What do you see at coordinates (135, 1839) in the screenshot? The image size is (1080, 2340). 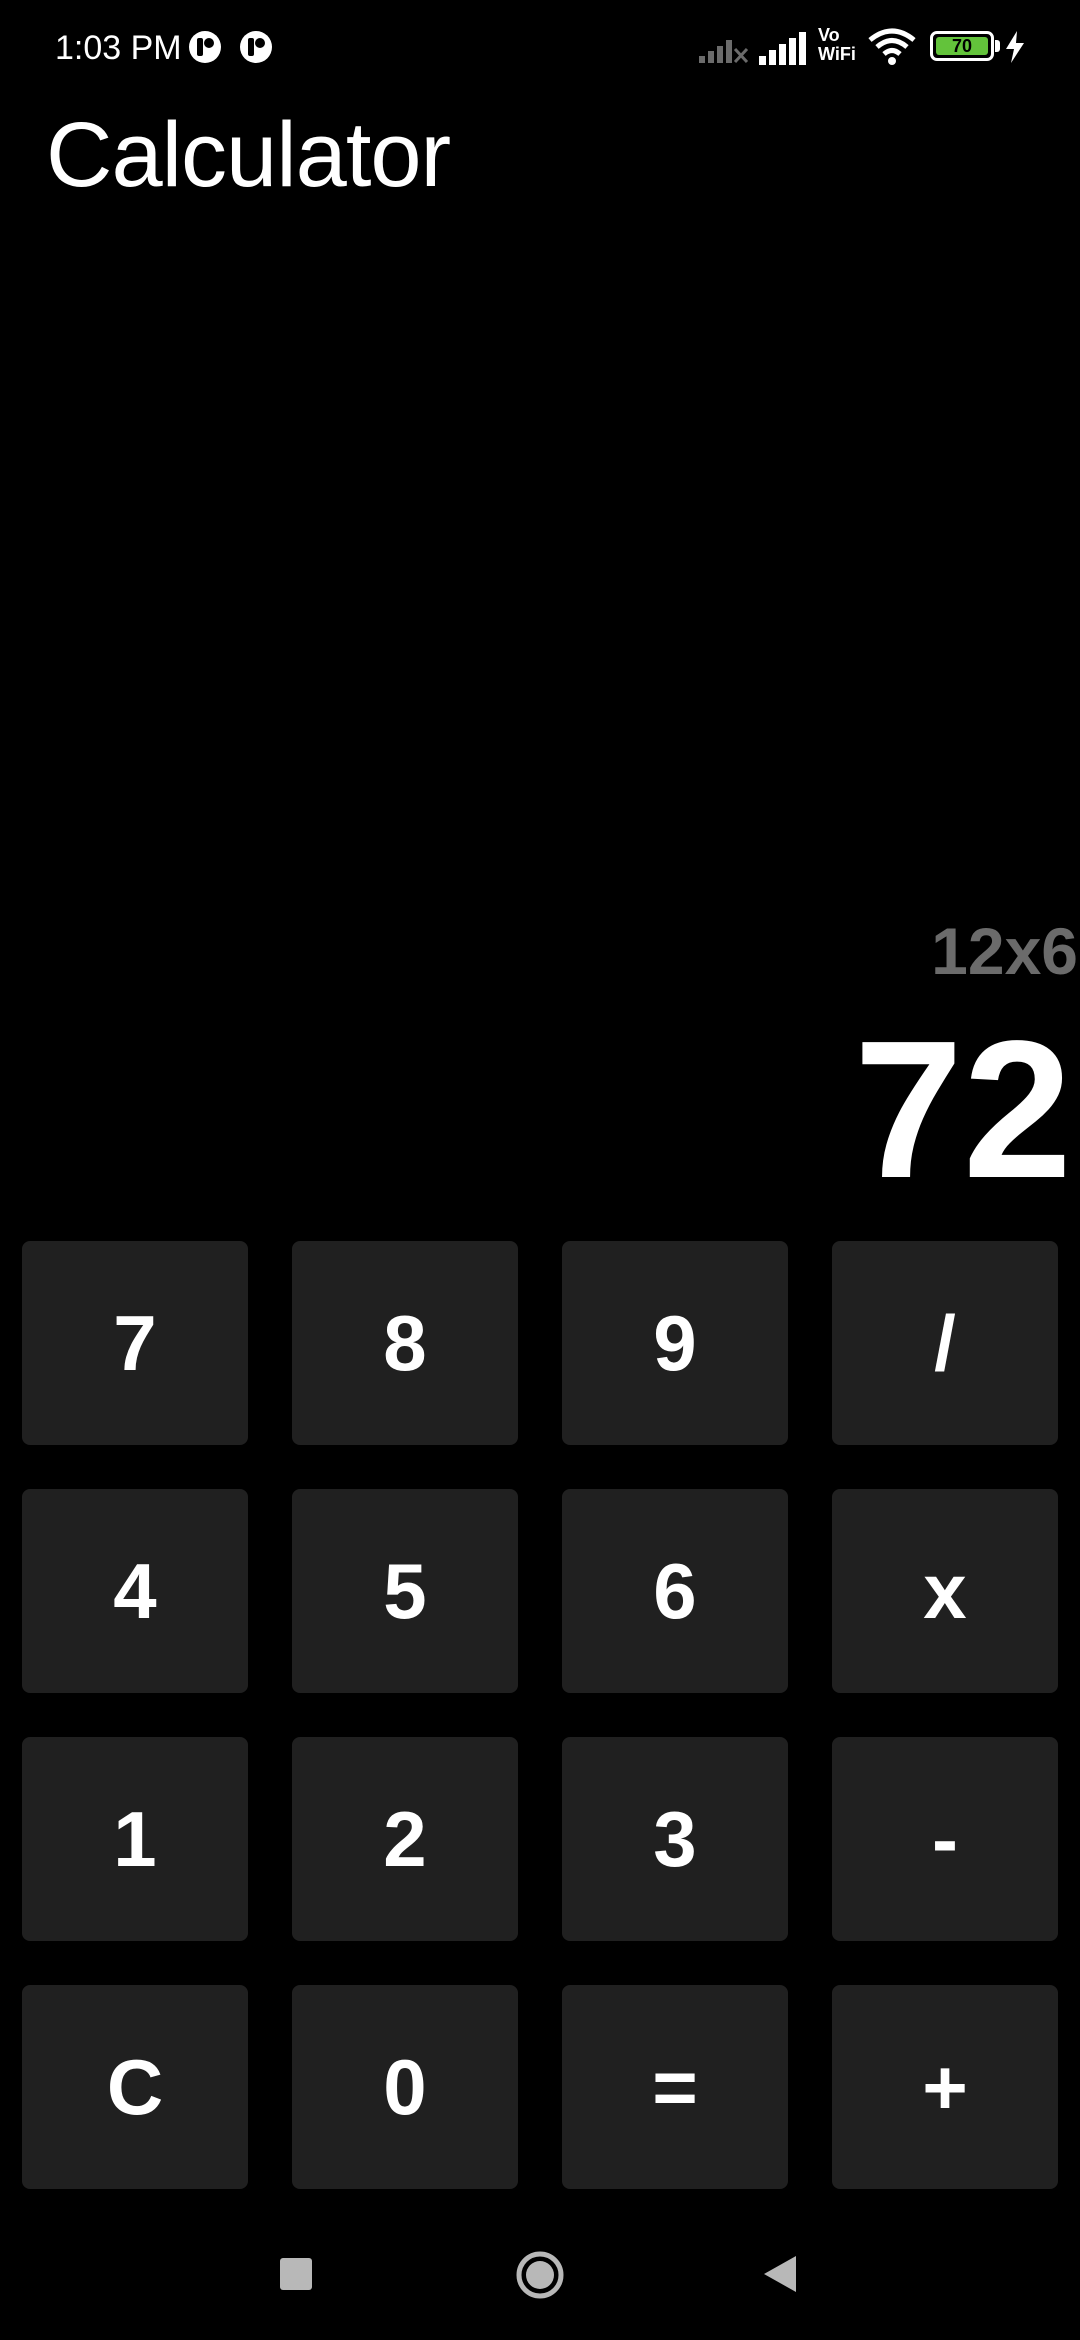 I see `key-1: 1` at bounding box center [135, 1839].